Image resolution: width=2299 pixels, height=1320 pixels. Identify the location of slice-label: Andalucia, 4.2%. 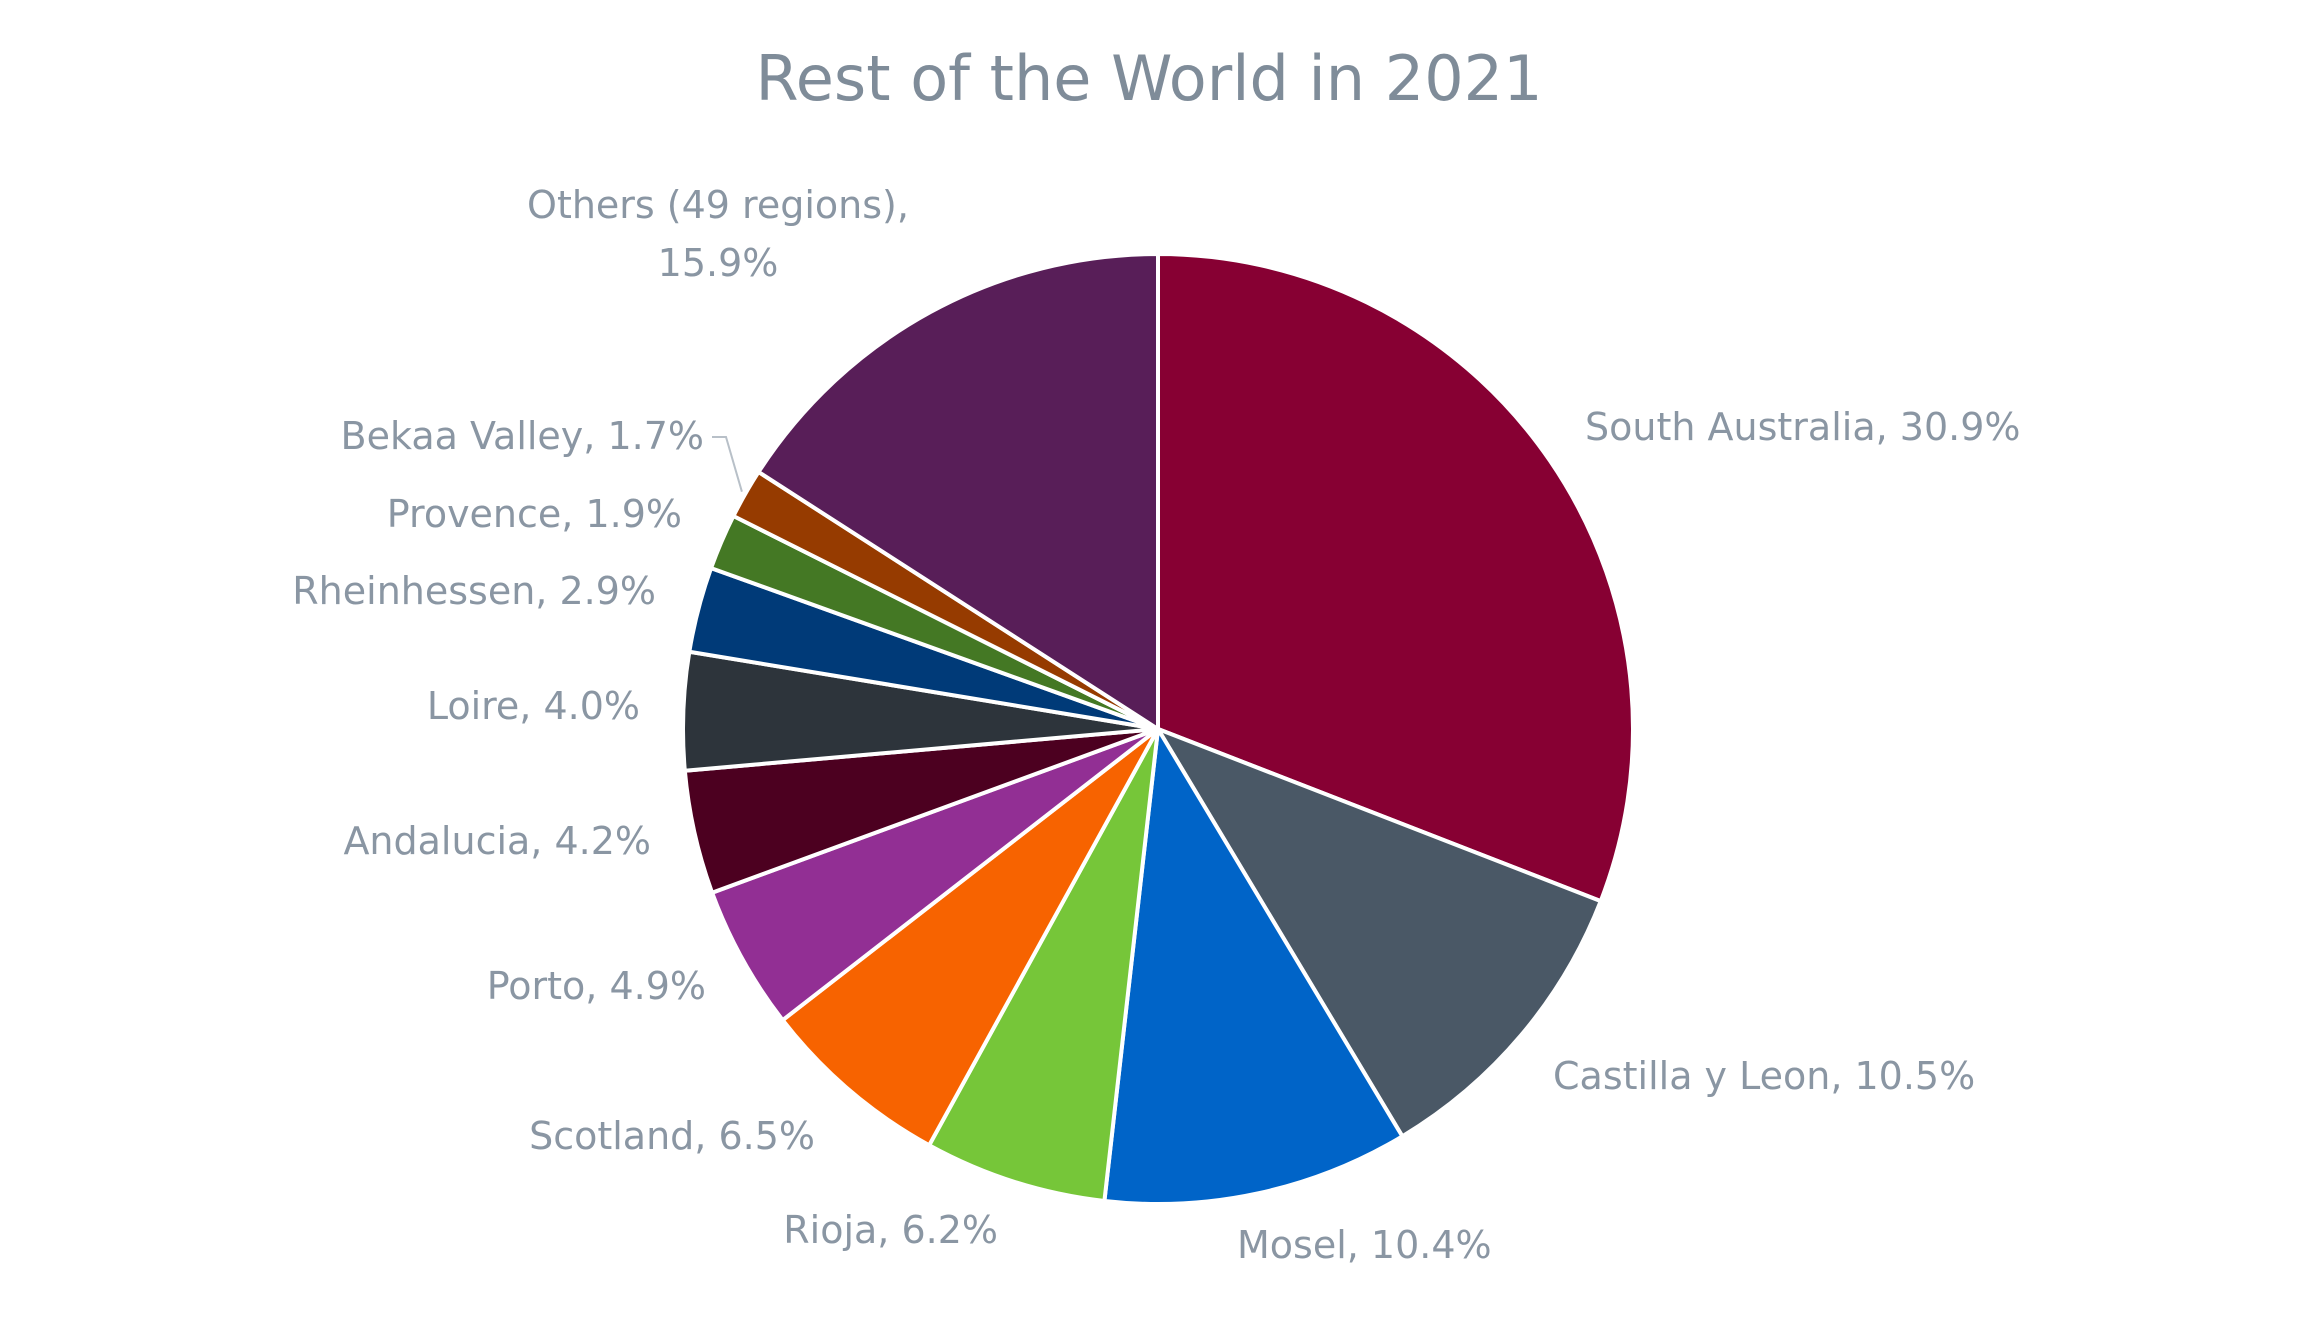
(497, 841).